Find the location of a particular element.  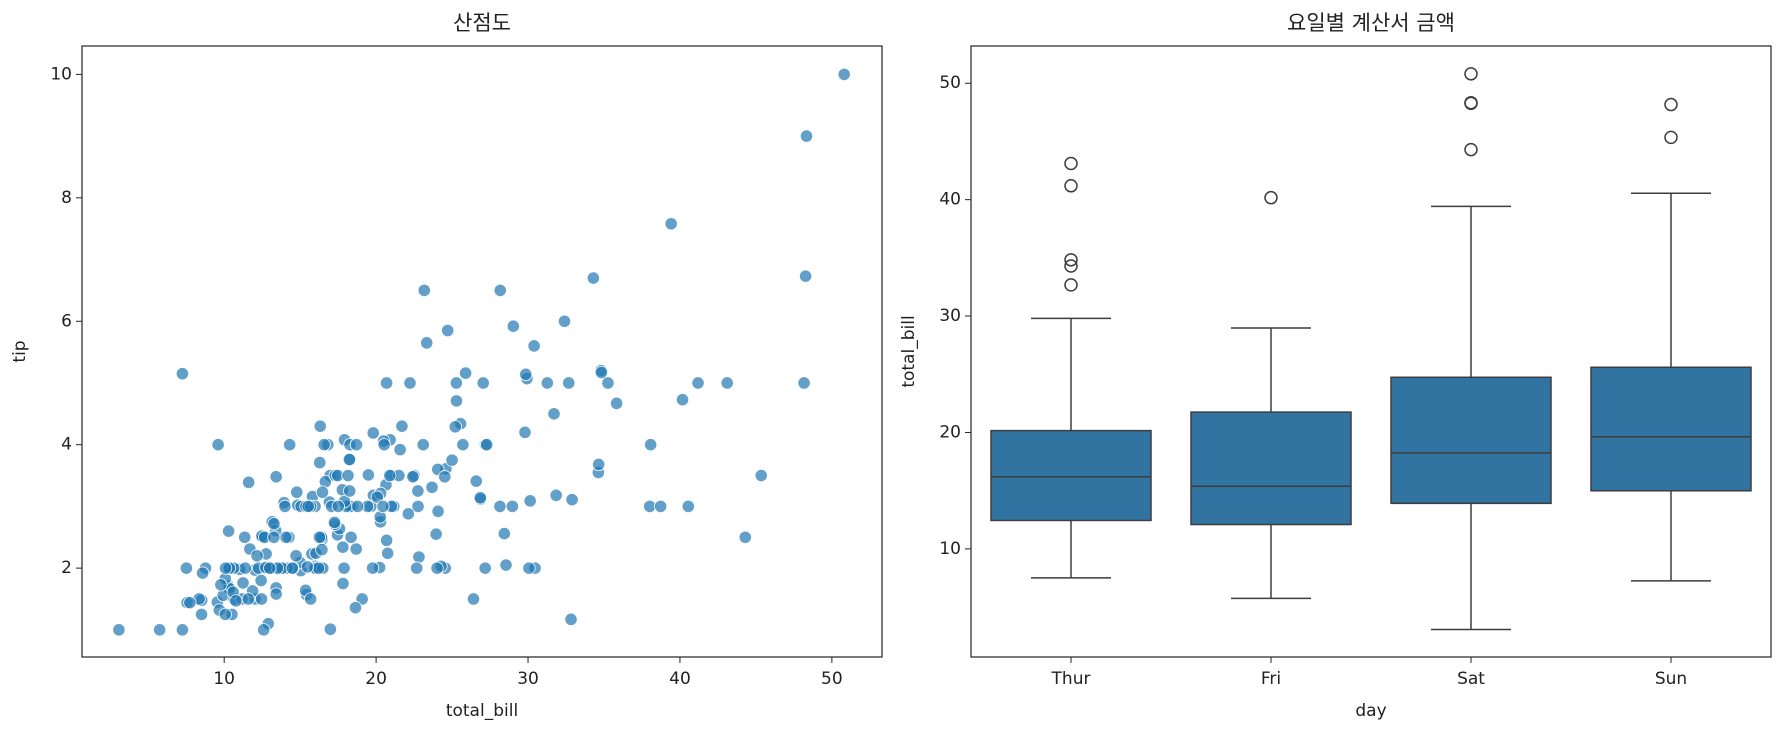

x-tick-label: Thur is located at coordinates (1071, 679).